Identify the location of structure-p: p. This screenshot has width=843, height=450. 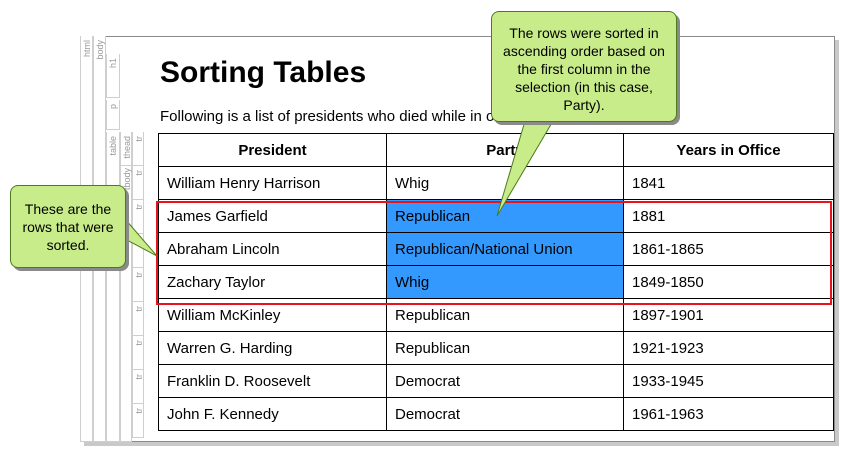
(113, 115).